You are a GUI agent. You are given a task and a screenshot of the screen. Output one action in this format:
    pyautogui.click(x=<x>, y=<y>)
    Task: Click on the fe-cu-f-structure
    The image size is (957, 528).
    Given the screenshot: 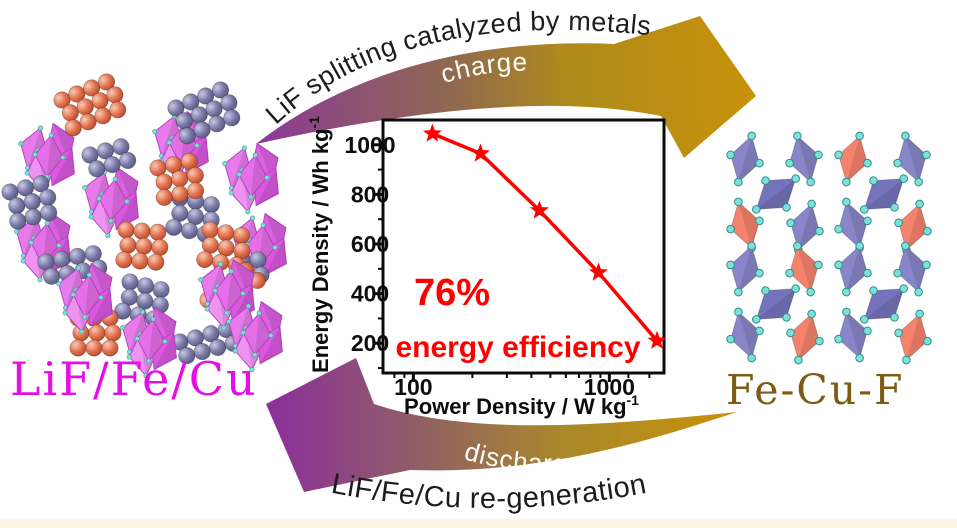 What is the action you would take?
    pyautogui.click(x=829, y=248)
    